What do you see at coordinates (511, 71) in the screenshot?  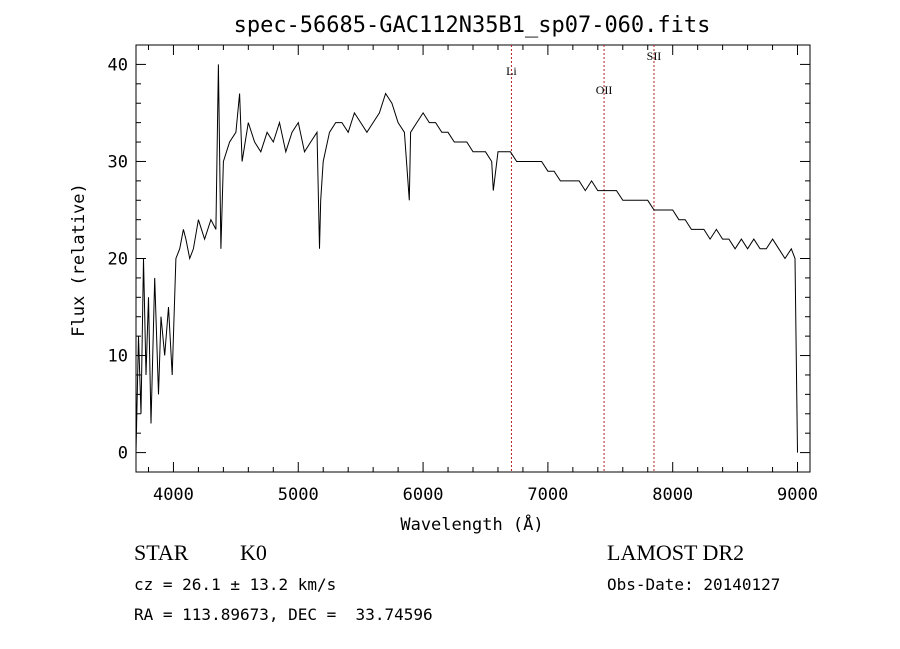 I see `line-marker-label: Li` at bounding box center [511, 71].